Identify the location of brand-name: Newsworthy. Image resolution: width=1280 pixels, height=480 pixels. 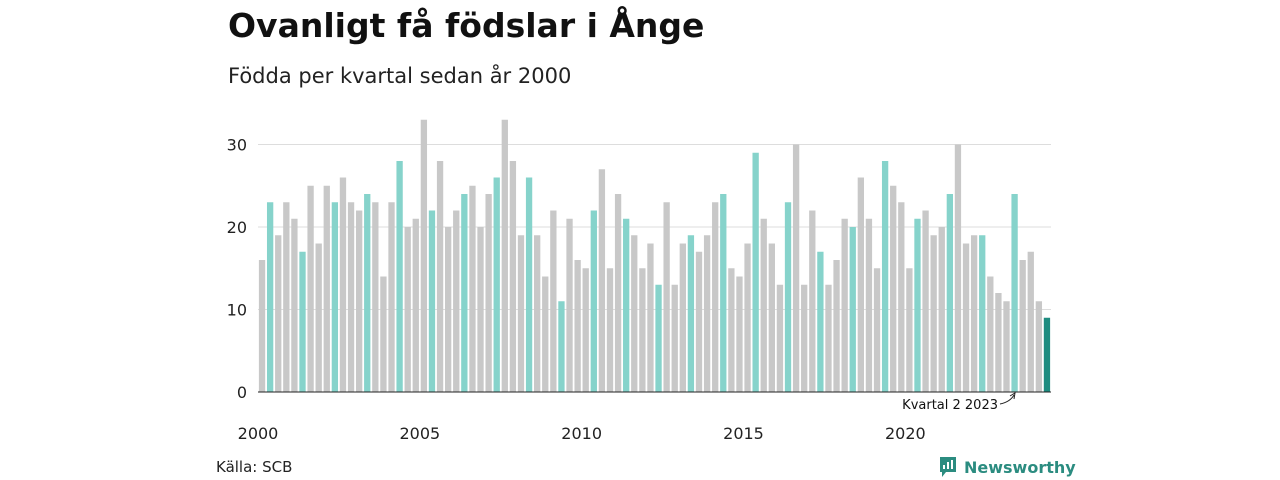
(1020, 467).